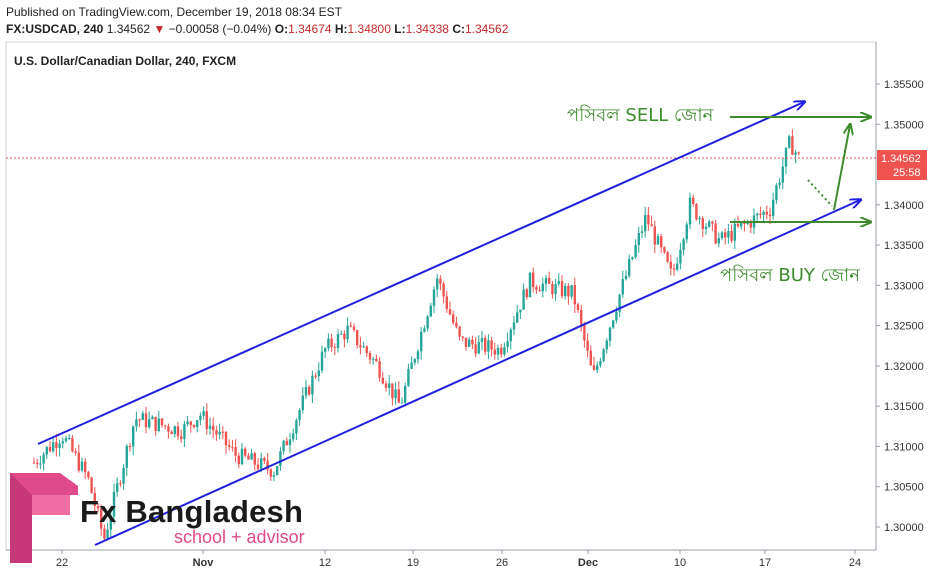 Image resolution: width=932 pixels, height=581 pixels. I want to click on price-tick-label: 1.31500, so click(904, 407).